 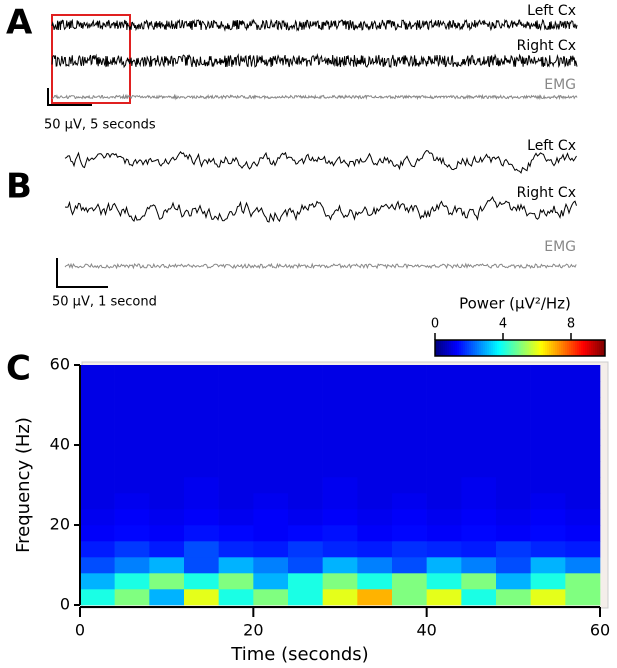 I want to click on x-tick-label: 20, so click(x=253, y=630).